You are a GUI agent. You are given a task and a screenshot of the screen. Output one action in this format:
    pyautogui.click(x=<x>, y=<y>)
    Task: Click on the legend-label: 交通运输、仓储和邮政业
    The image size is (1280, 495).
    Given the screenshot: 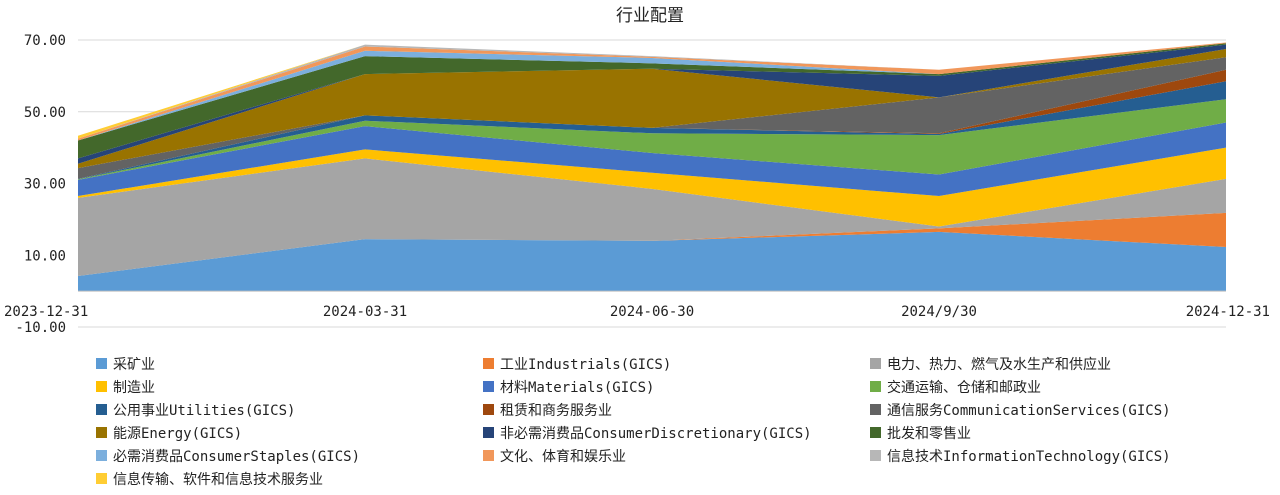 What is the action you would take?
    pyautogui.click(x=964, y=387)
    